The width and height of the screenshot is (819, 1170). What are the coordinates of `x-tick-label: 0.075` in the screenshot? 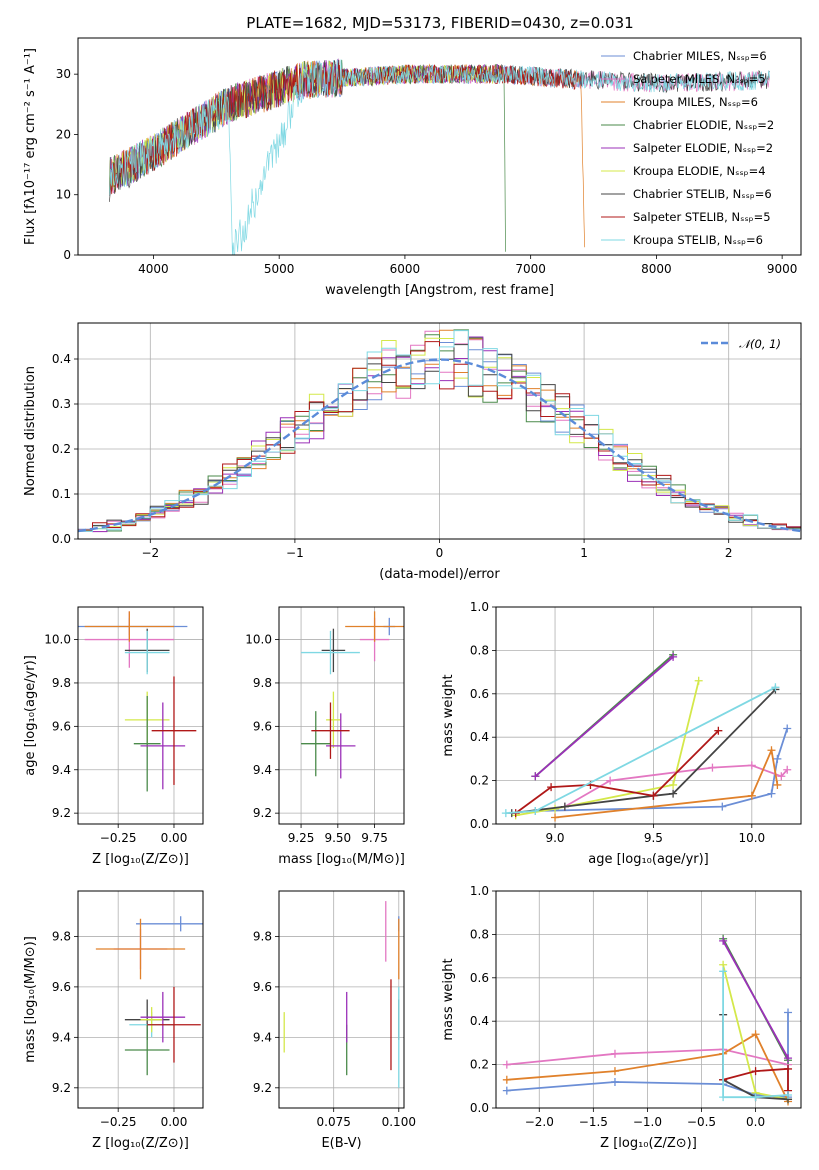 It's located at (334, 1122).